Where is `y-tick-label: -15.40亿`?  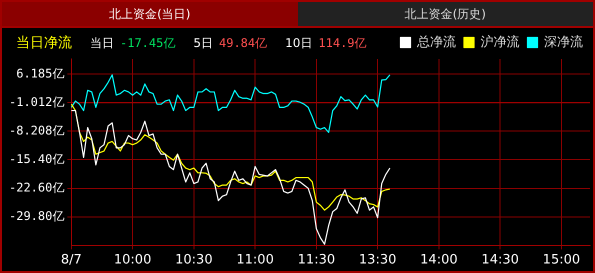
y-tick-label: -15.40亿 is located at coordinates (36, 159).